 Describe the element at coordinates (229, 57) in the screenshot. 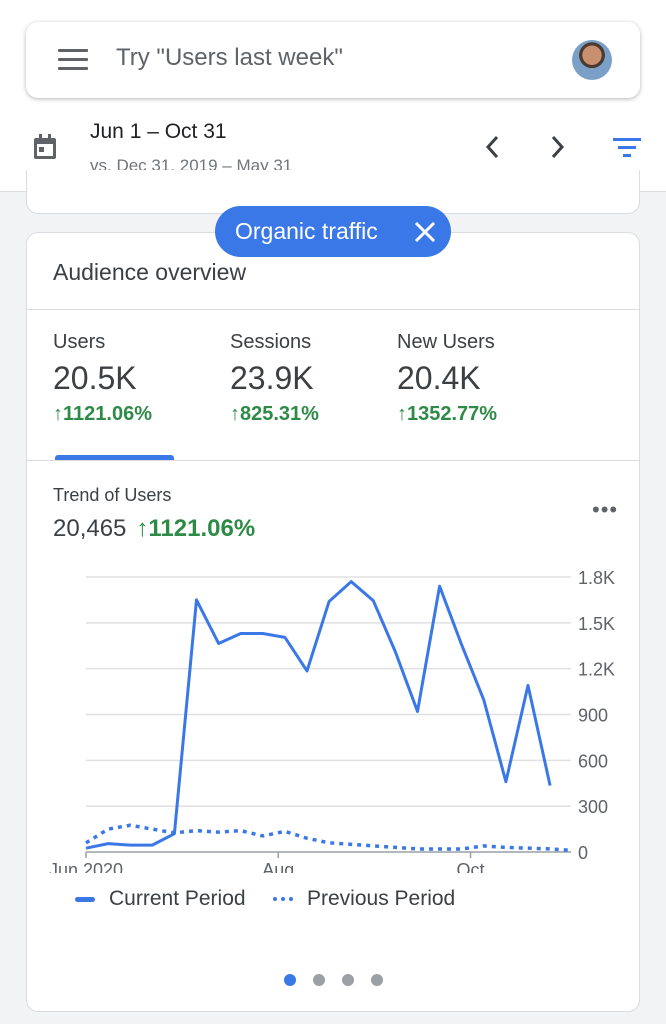

I see `search-placeholder: Try "Users last week"` at that location.